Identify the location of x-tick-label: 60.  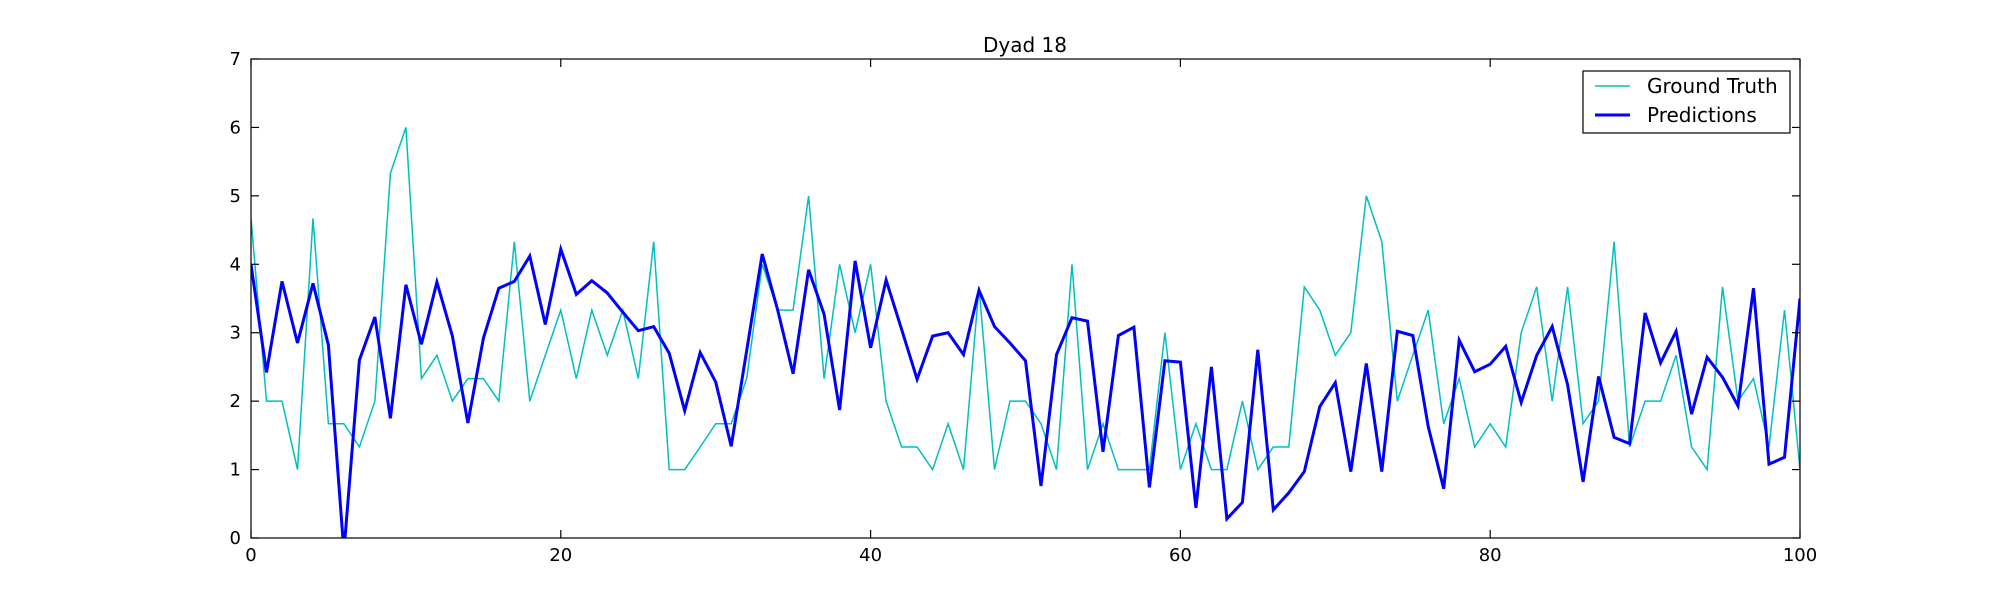
(1180, 555).